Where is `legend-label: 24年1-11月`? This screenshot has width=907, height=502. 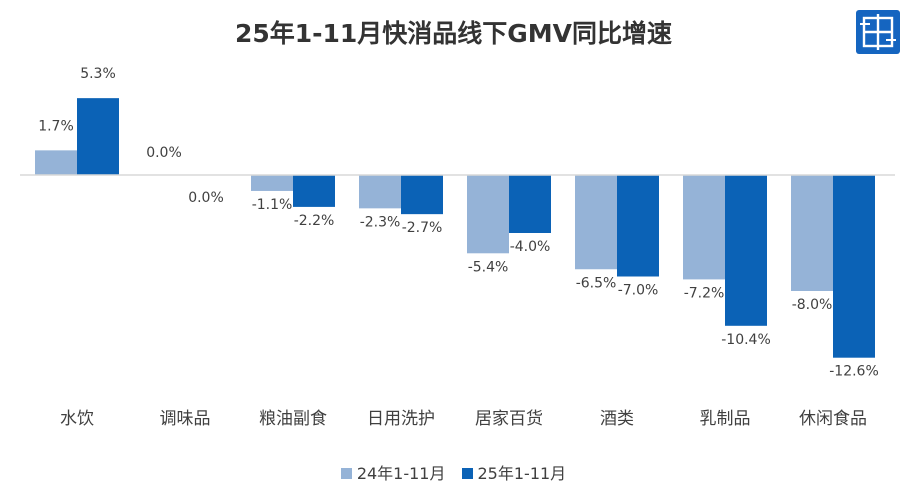 legend-label: 24年1-11月 is located at coordinates (401, 473).